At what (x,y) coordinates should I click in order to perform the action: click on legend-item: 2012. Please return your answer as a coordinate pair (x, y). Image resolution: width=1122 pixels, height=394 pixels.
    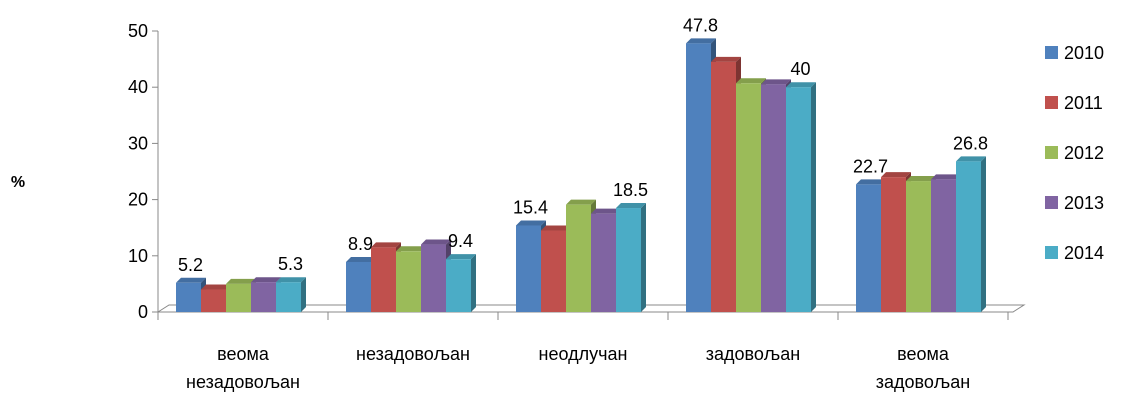
    Looking at the image, I should click on (1074, 153).